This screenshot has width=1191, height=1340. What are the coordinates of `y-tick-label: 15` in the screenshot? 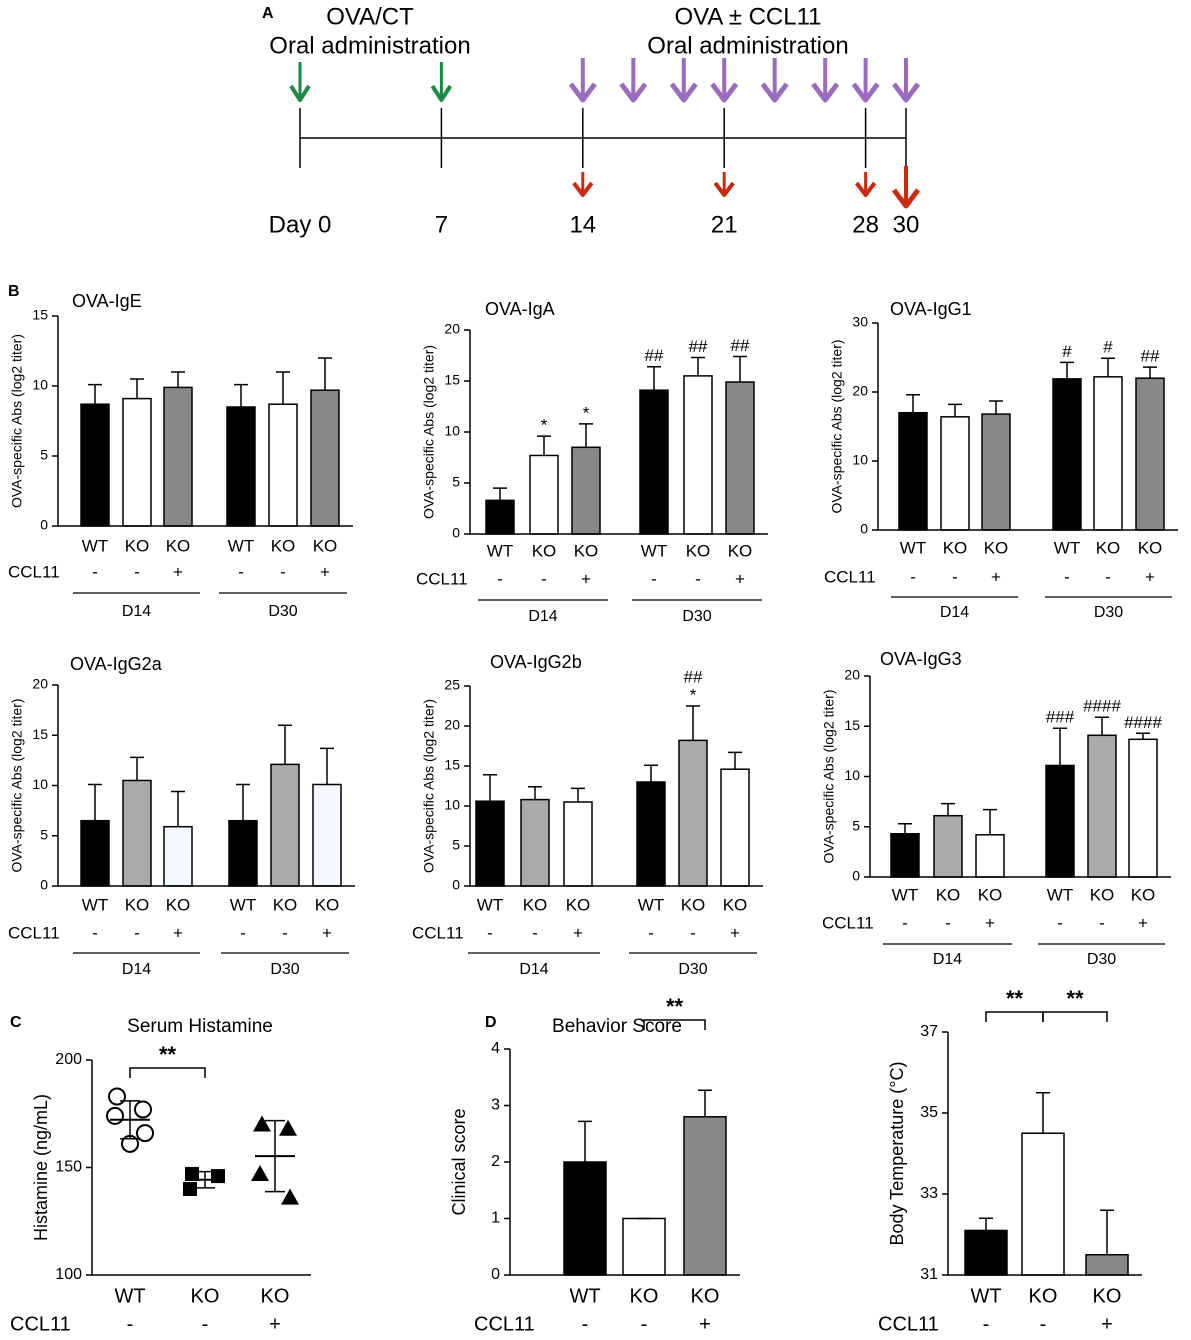 It's located at (40, 734).